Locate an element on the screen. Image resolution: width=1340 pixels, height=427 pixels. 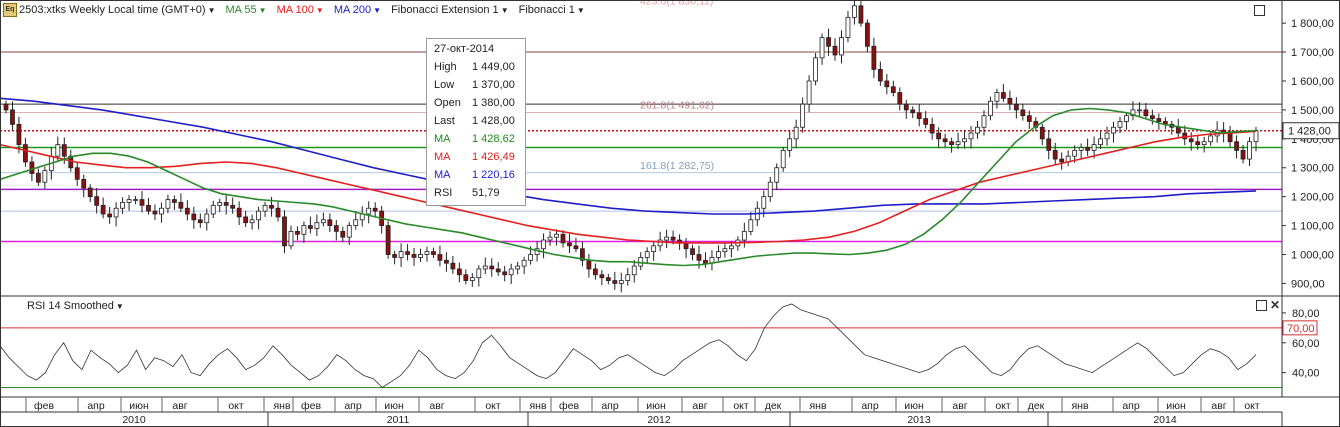
year-label: 2011 is located at coordinates (398, 420).